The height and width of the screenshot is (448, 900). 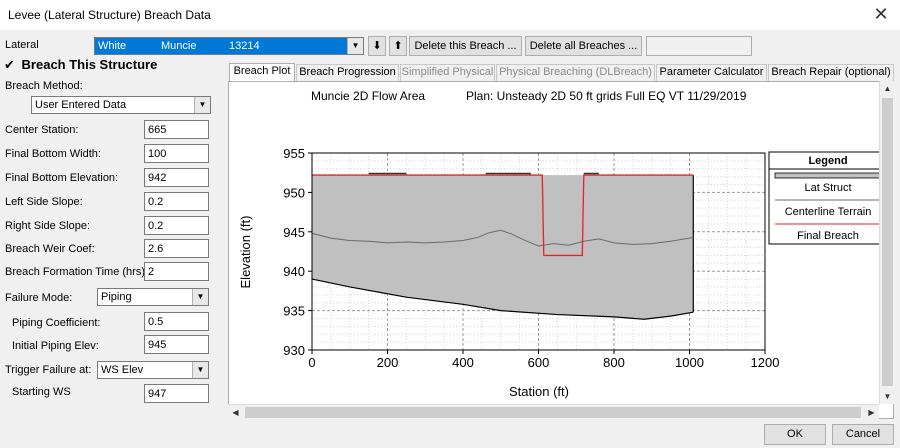 I want to click on ok-button: OK, so click(x=795, y=434).